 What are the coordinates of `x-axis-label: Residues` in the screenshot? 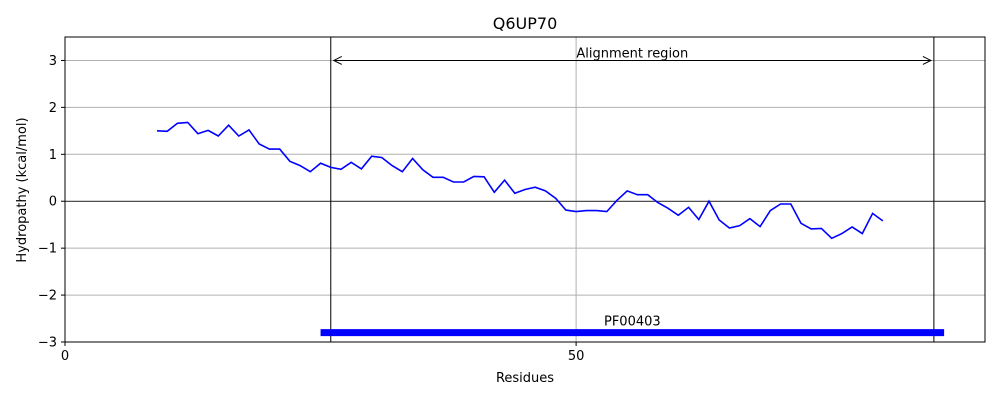 It's located at (525, 378).